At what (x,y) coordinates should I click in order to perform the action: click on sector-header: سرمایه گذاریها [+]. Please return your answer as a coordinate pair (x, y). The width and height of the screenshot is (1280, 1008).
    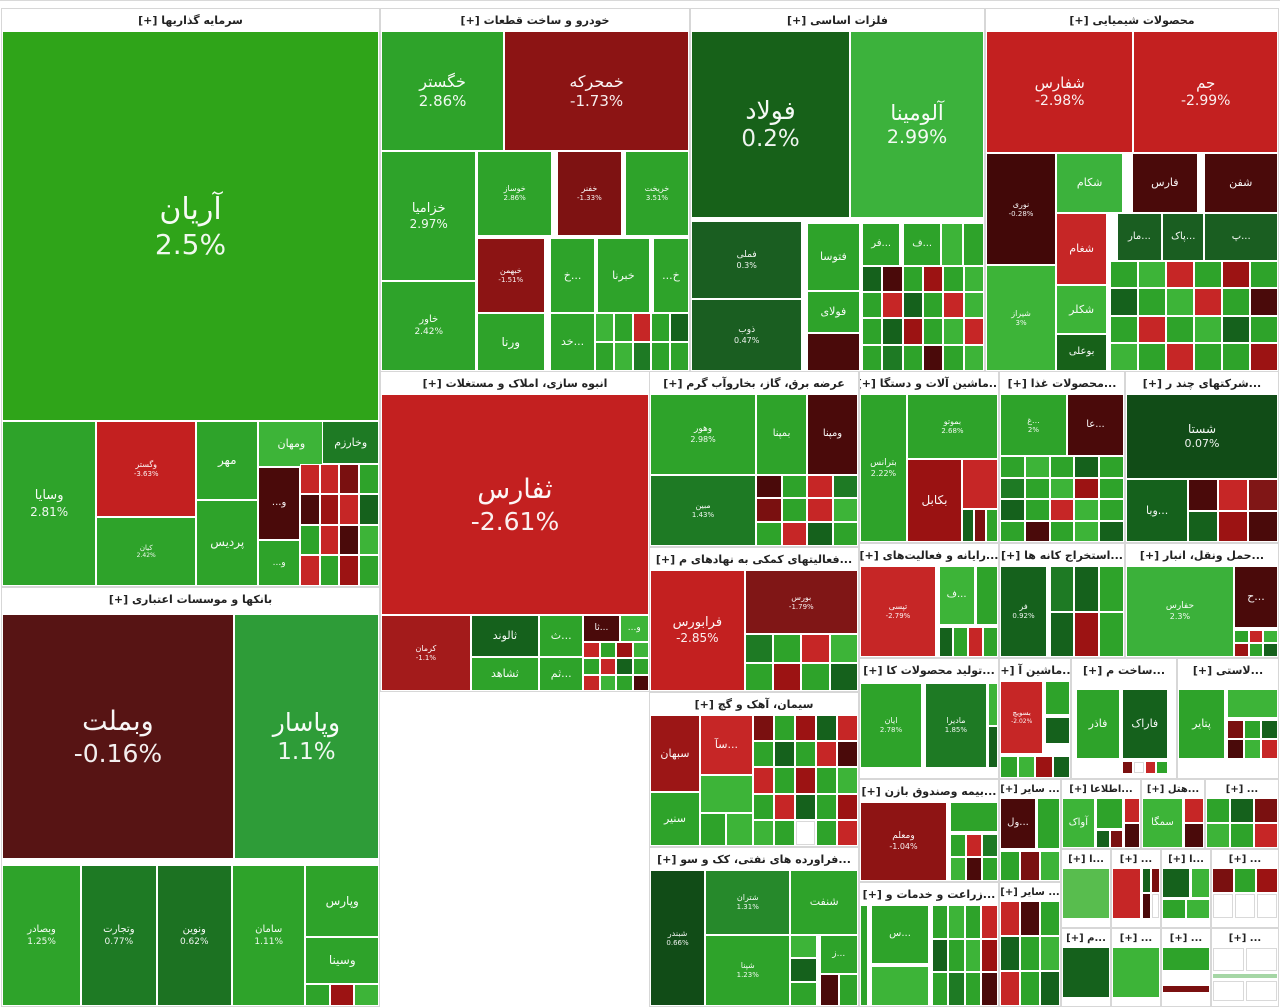
    Looking at the image, I should click on (190, 20).